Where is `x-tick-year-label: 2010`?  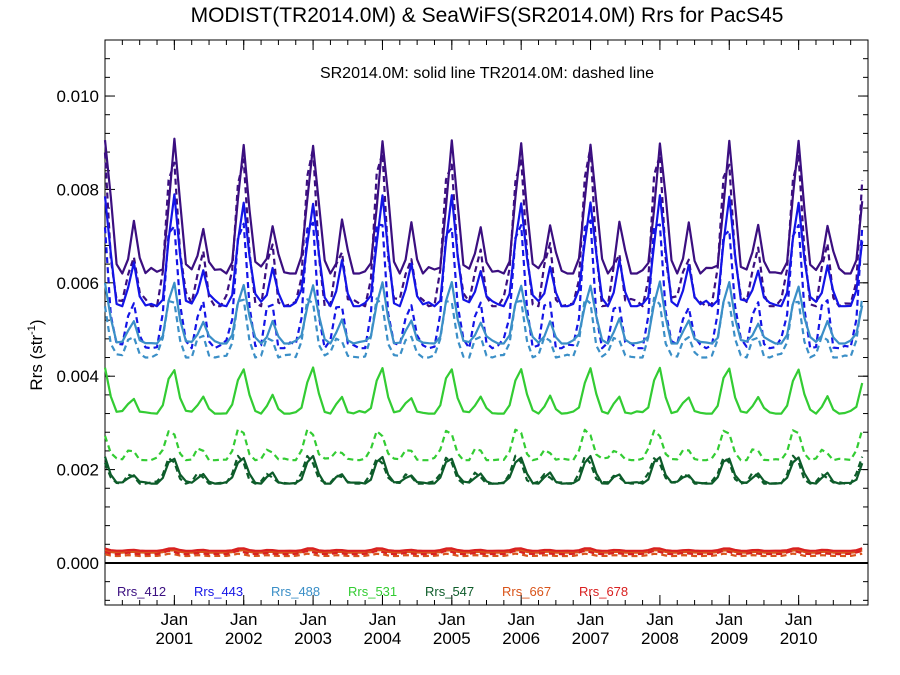
x-tick-year-label: 2010 is located at coordinates (799, 638).